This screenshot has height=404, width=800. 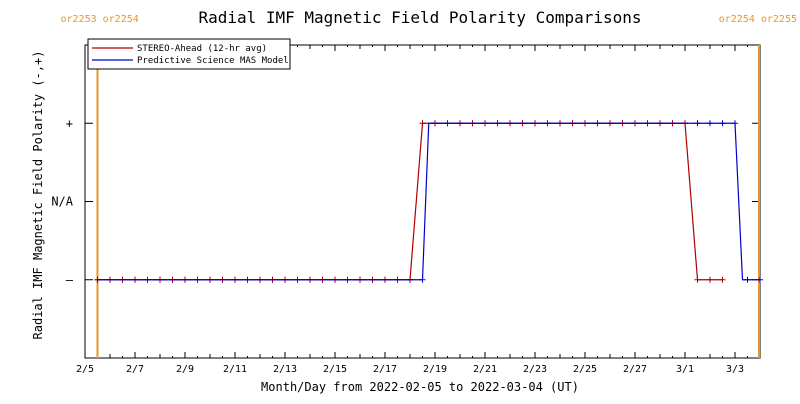 What do you see at coordinates (100, 19) in the screenshot?
I see `carrington-label: or2253 or2254` at bounding box center [100, 19].